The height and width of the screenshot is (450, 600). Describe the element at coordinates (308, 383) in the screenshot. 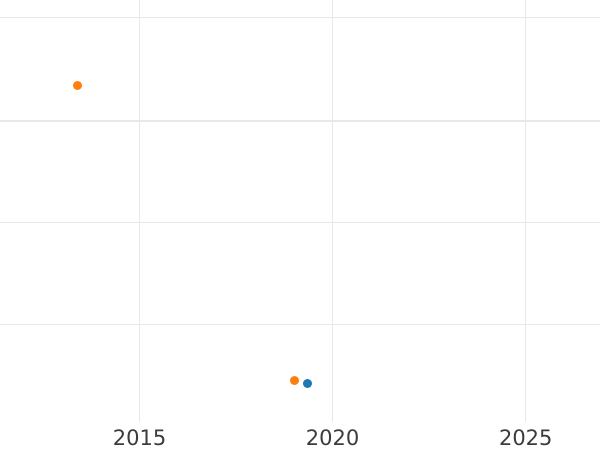

I see `data-point-blue-series` at that location.